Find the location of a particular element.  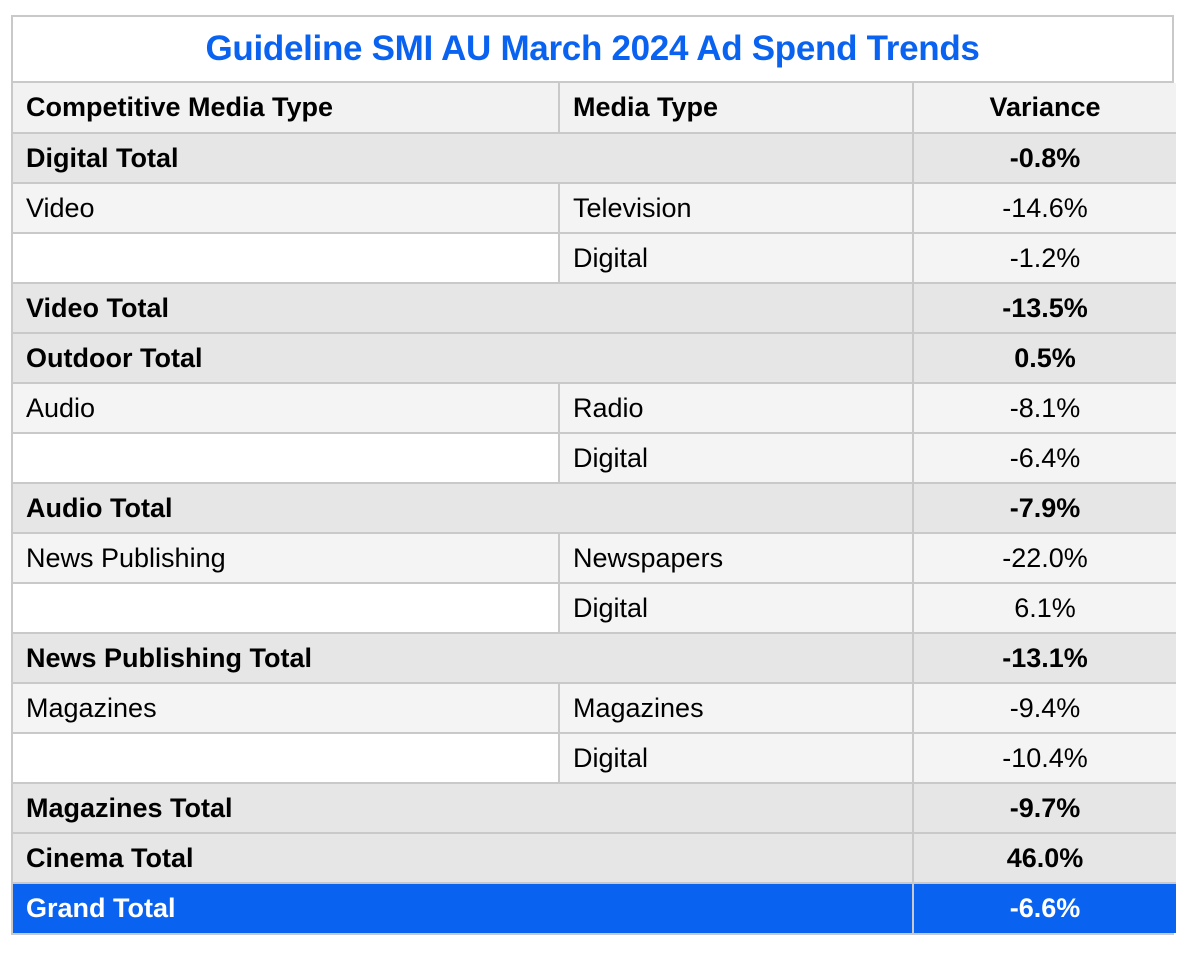

header-variance: Variance is located at coordinates (1044, 108).